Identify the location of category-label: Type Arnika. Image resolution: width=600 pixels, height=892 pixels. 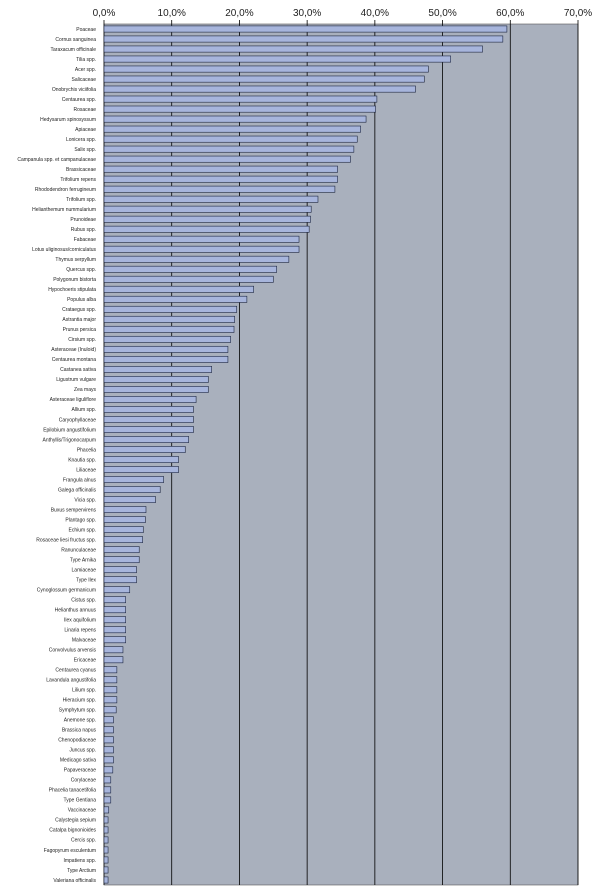
(83, 560).